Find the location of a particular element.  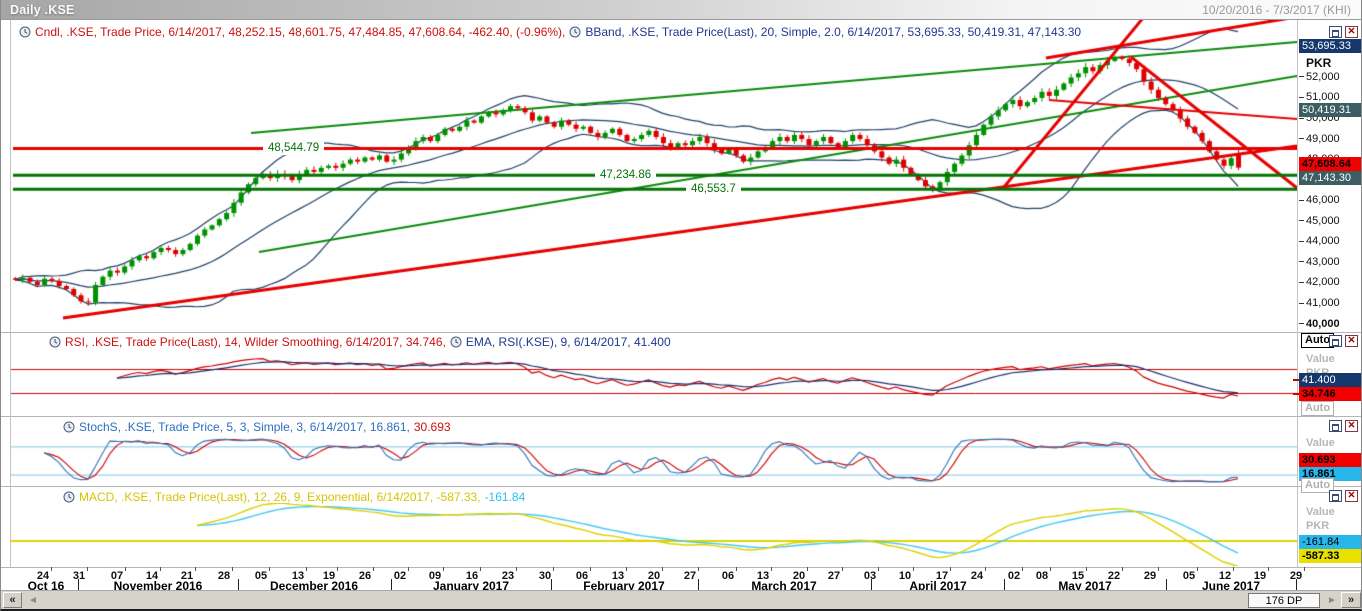

x-axis-day-tick: 19 is located at coordinates (1260, 576).